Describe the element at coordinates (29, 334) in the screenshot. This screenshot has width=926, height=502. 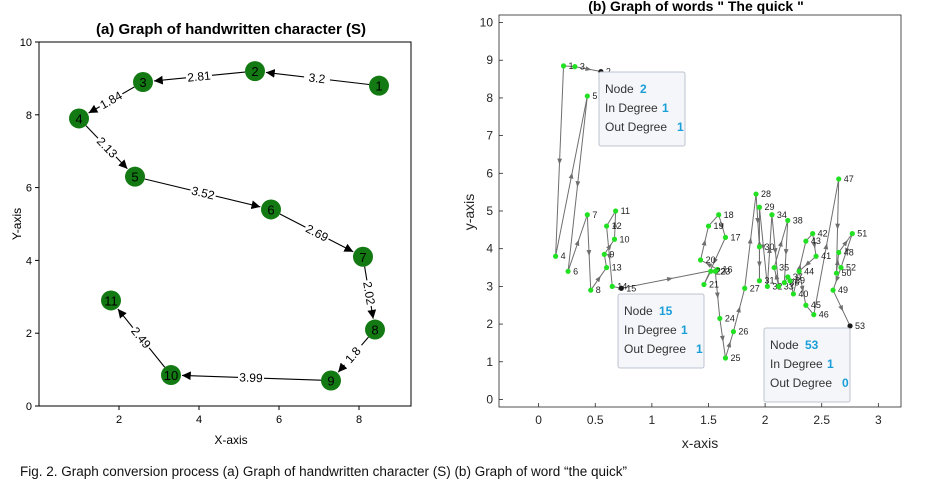
I see `y-tick-label: 2` at that location.